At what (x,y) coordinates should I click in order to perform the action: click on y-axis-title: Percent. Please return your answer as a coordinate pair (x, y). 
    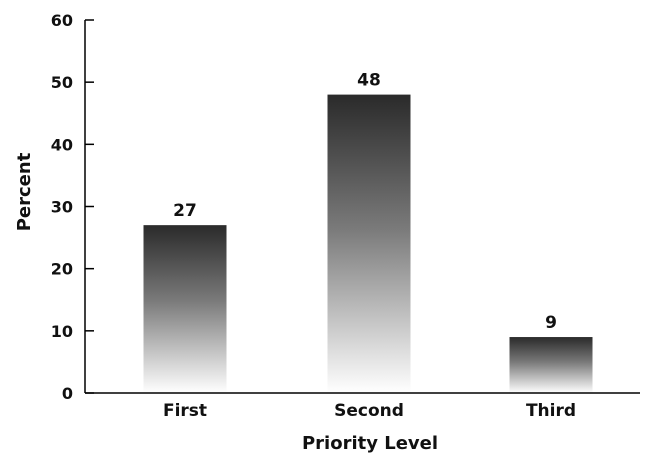
    Looking at the image, I should click on (24, 191).